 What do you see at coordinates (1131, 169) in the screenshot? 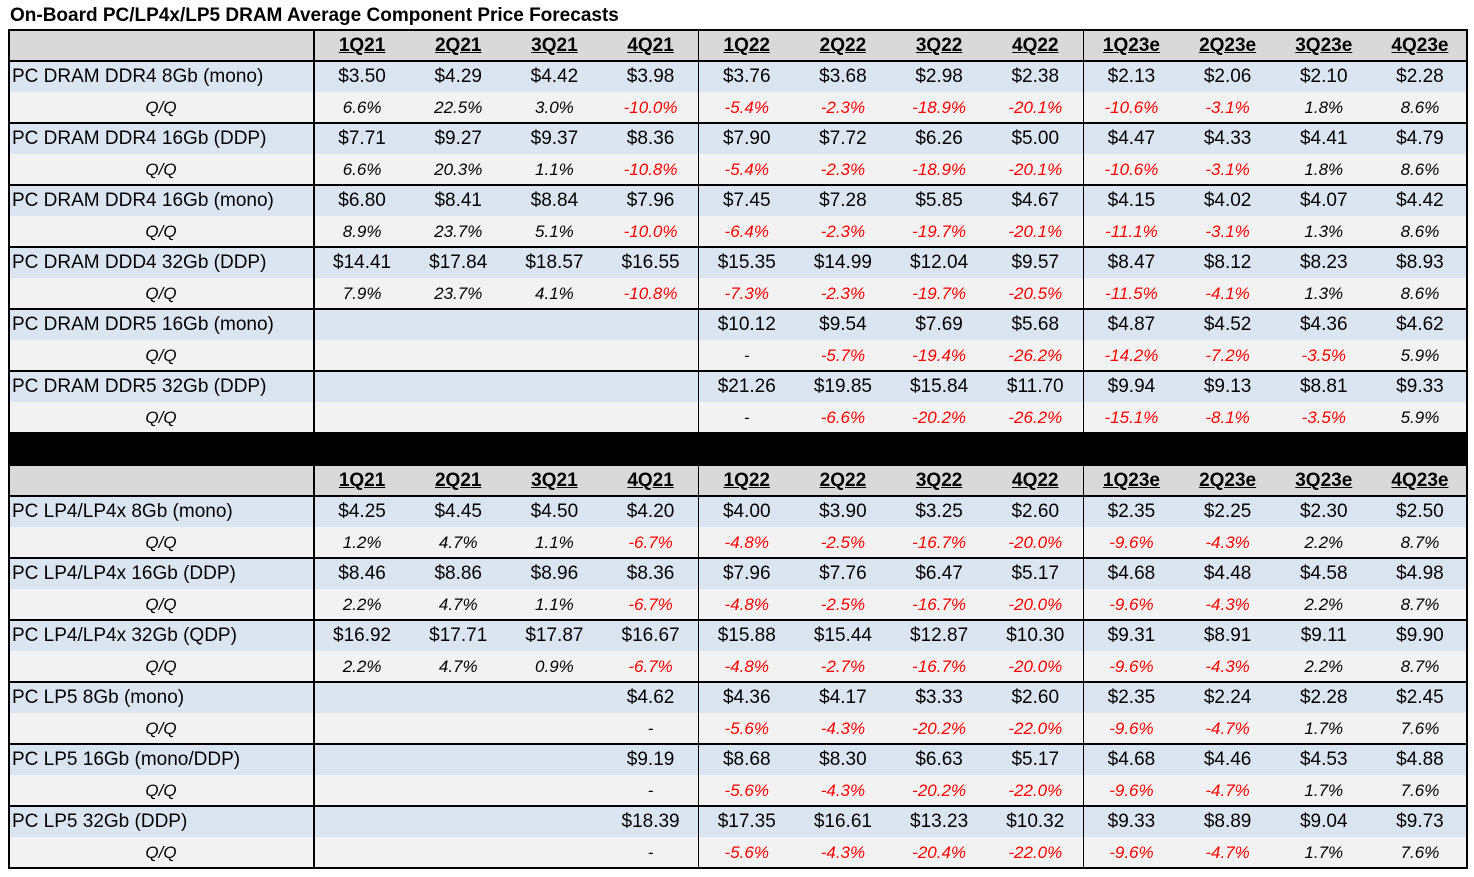
I see `change-value: -10.6%` at bounding box center [1131, 169].